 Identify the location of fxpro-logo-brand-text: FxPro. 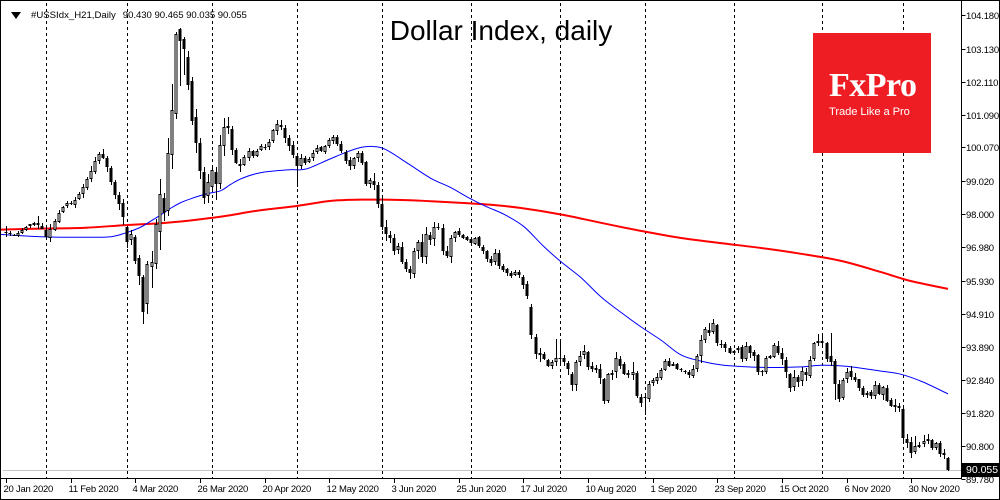
(873, 85).